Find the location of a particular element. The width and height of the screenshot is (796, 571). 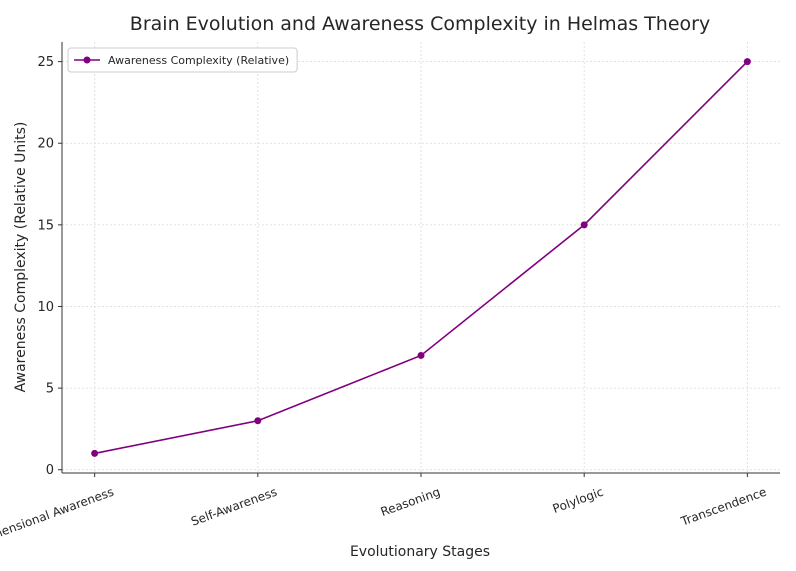

y-axis-label: Awareness Complexity (Relative Units) is located at coordinates (21, 257).